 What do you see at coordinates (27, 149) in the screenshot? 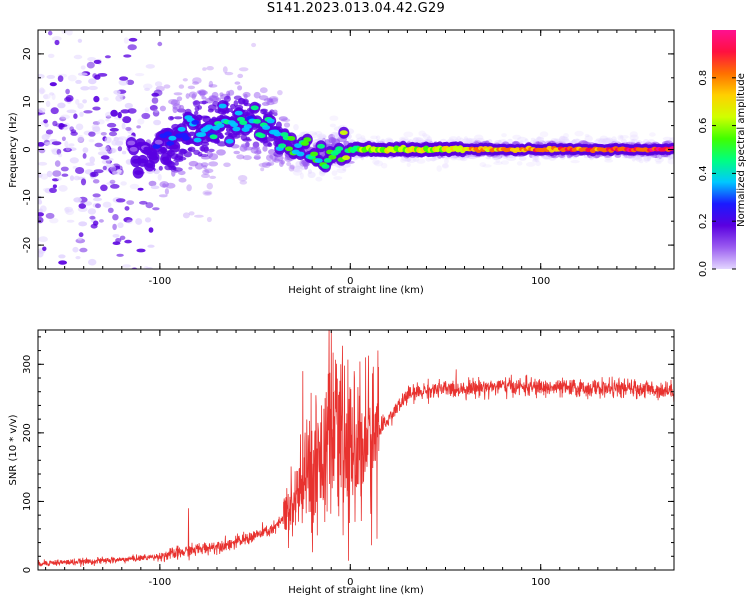
I see `y-tick-label: 0` at bounding box center [27, 149].